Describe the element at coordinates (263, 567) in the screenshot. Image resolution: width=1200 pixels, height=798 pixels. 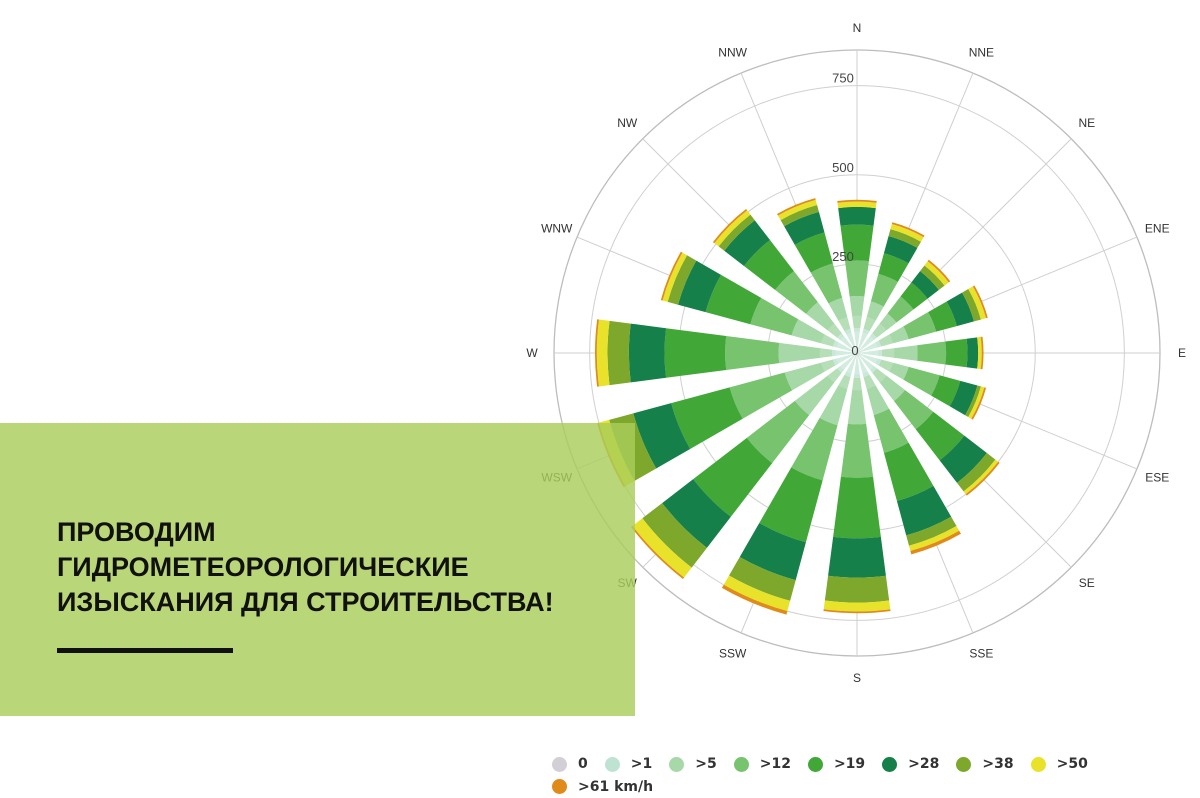
I see `banner-line-2: ГИДРОМЕТЕОРОЛОГИЧЕСКИЕ` at that location.